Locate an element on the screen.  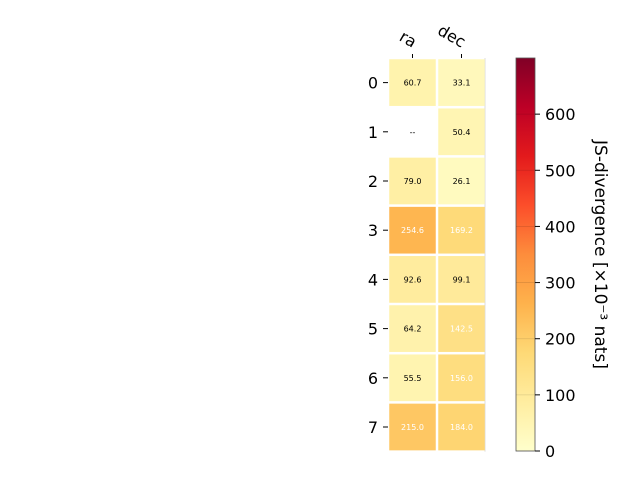
row-tick-label: 7 is located at coordinates (373, 427).